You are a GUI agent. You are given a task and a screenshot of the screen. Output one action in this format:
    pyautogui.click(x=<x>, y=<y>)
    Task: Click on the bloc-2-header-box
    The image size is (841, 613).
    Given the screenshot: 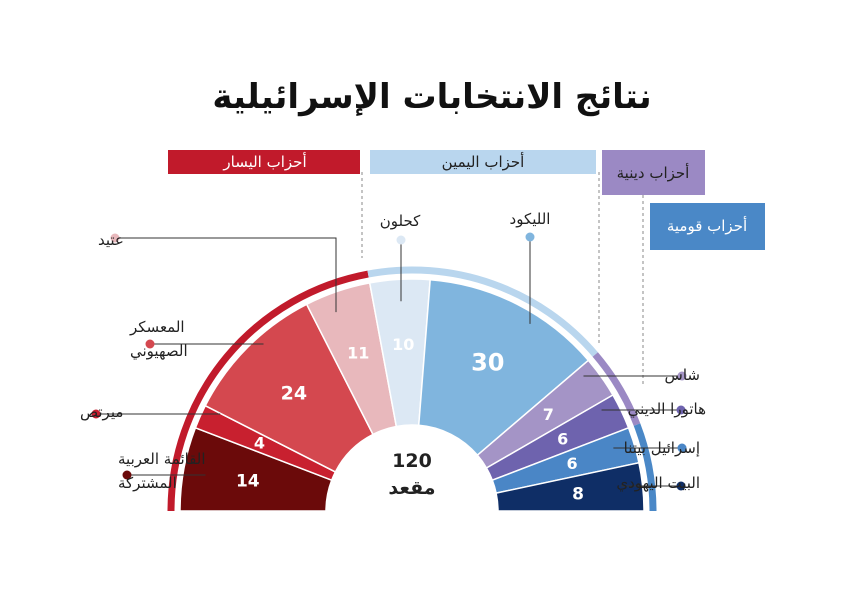 What is the action you would take?
    pyautogui.click(x=483, y=162)
    